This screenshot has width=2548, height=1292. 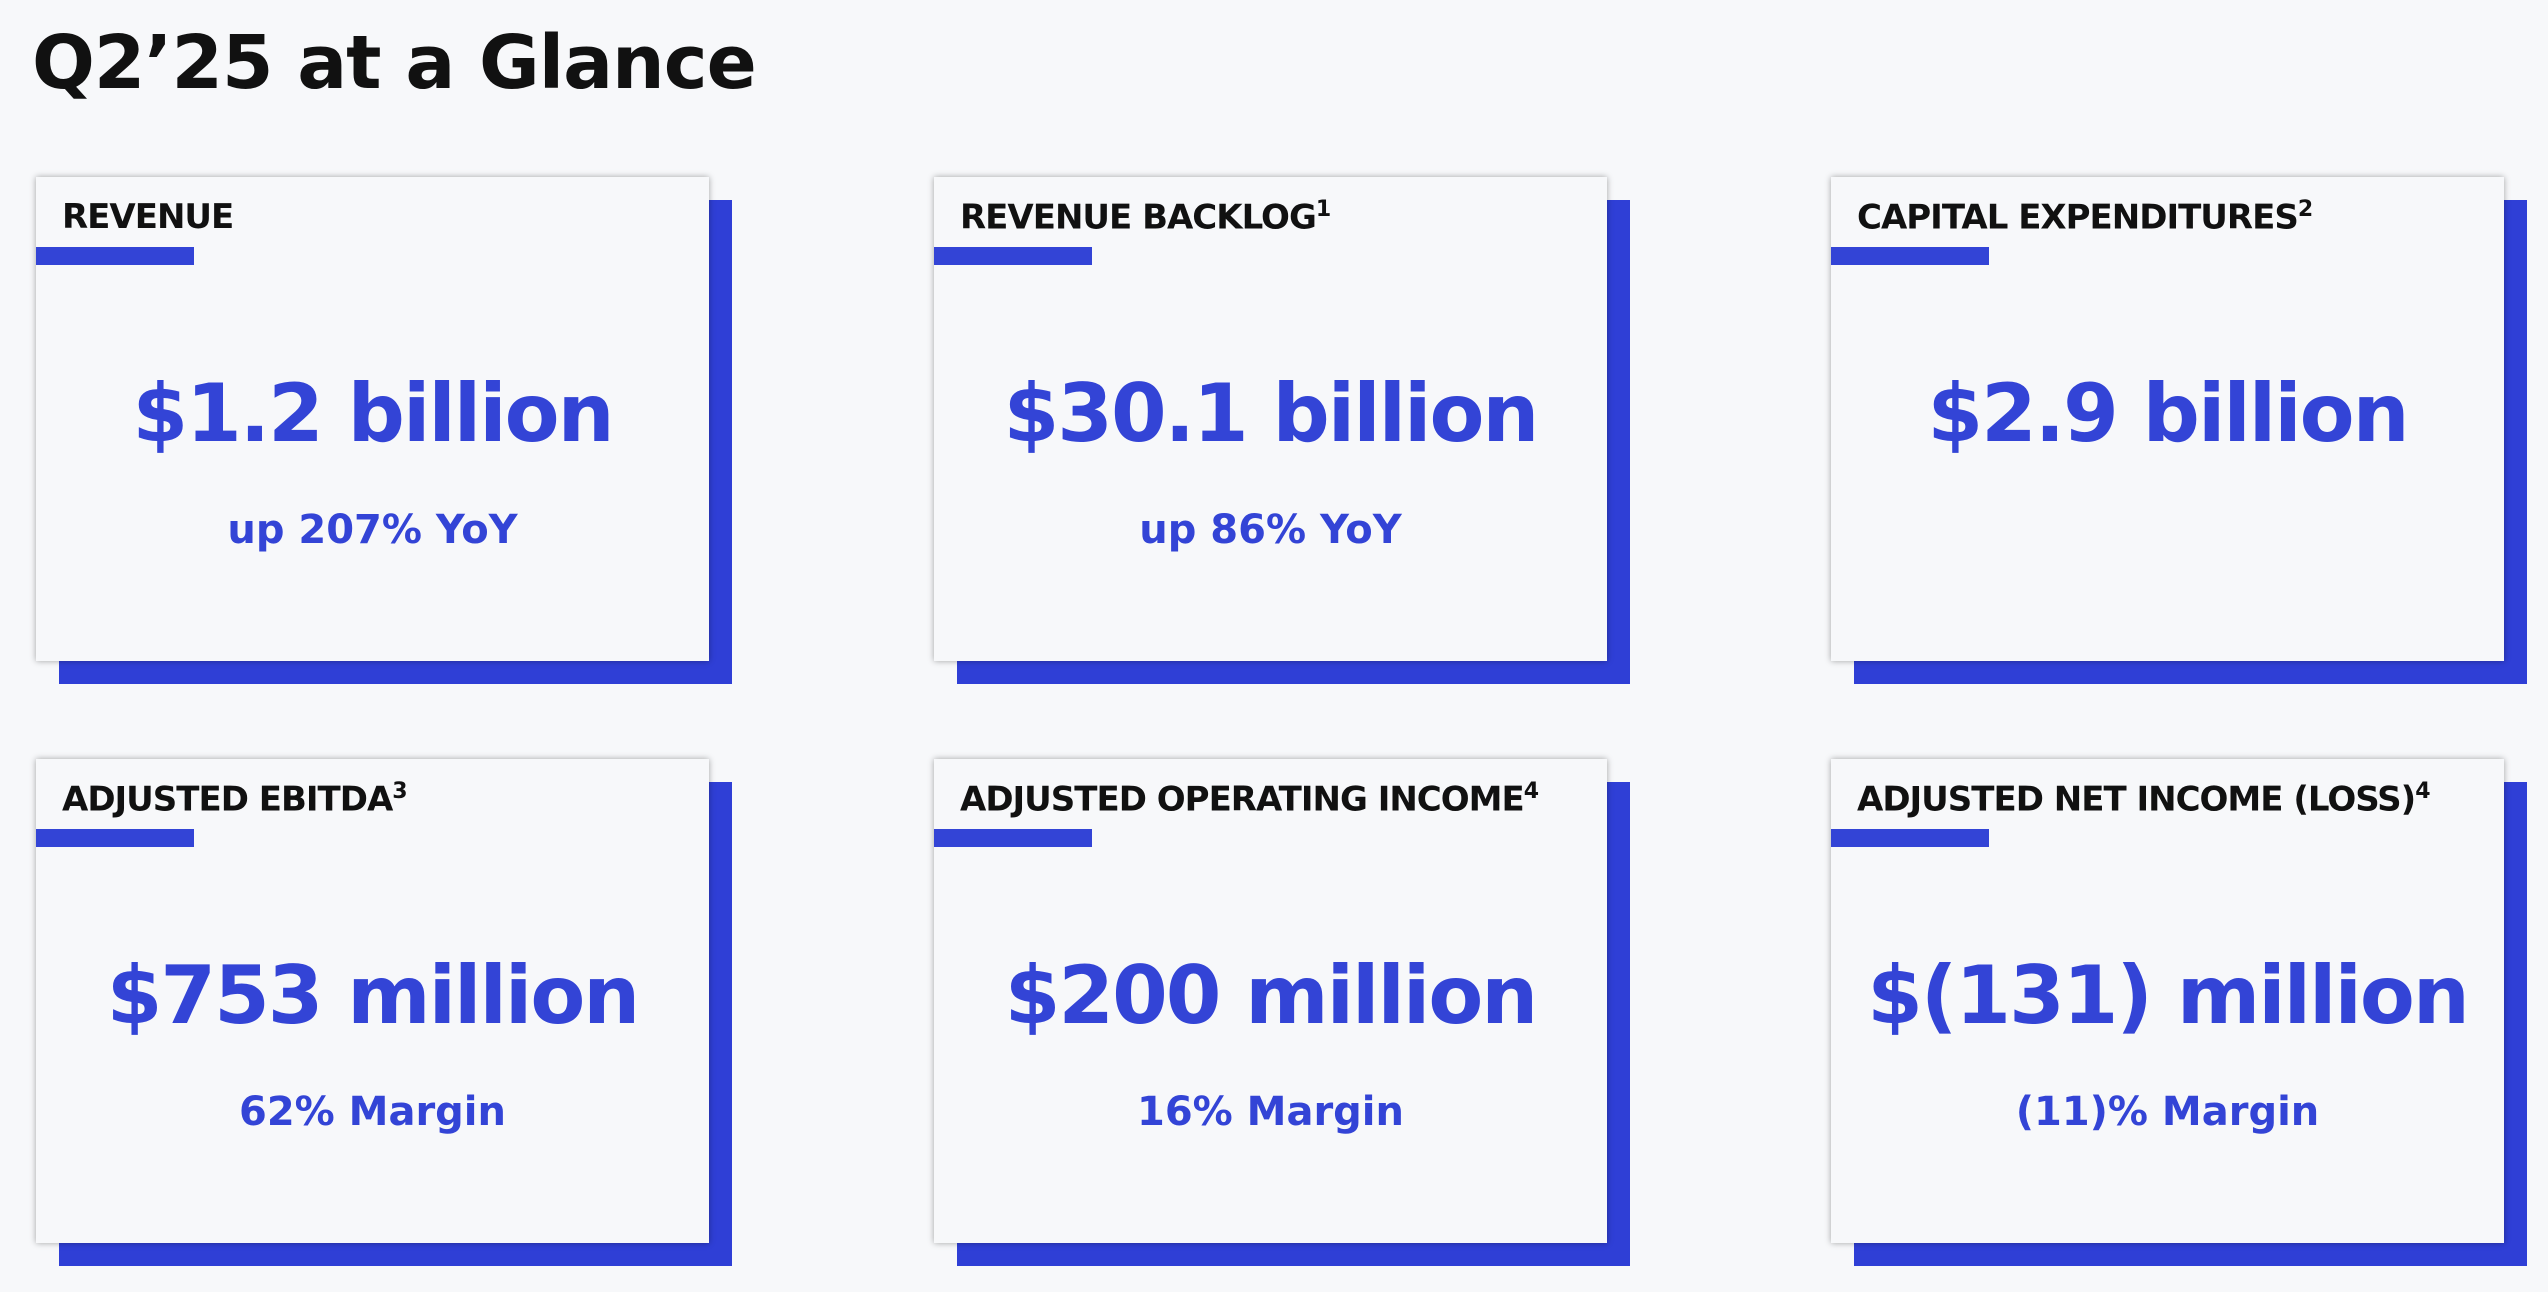 I want to click on kpi-card: ADJUSTED EBITDA3 $753 million 62% Margin, so click(x=372, y=1001).